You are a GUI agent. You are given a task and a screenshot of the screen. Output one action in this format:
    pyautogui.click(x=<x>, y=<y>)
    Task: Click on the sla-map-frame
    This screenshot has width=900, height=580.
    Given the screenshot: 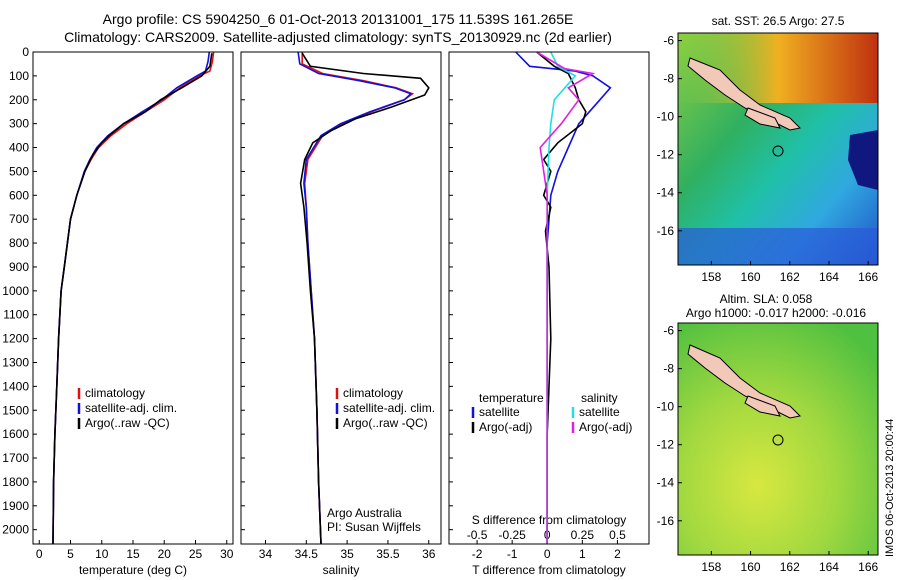 What is the action you would take?
    pyautogui.click(x=778, y=439)
    